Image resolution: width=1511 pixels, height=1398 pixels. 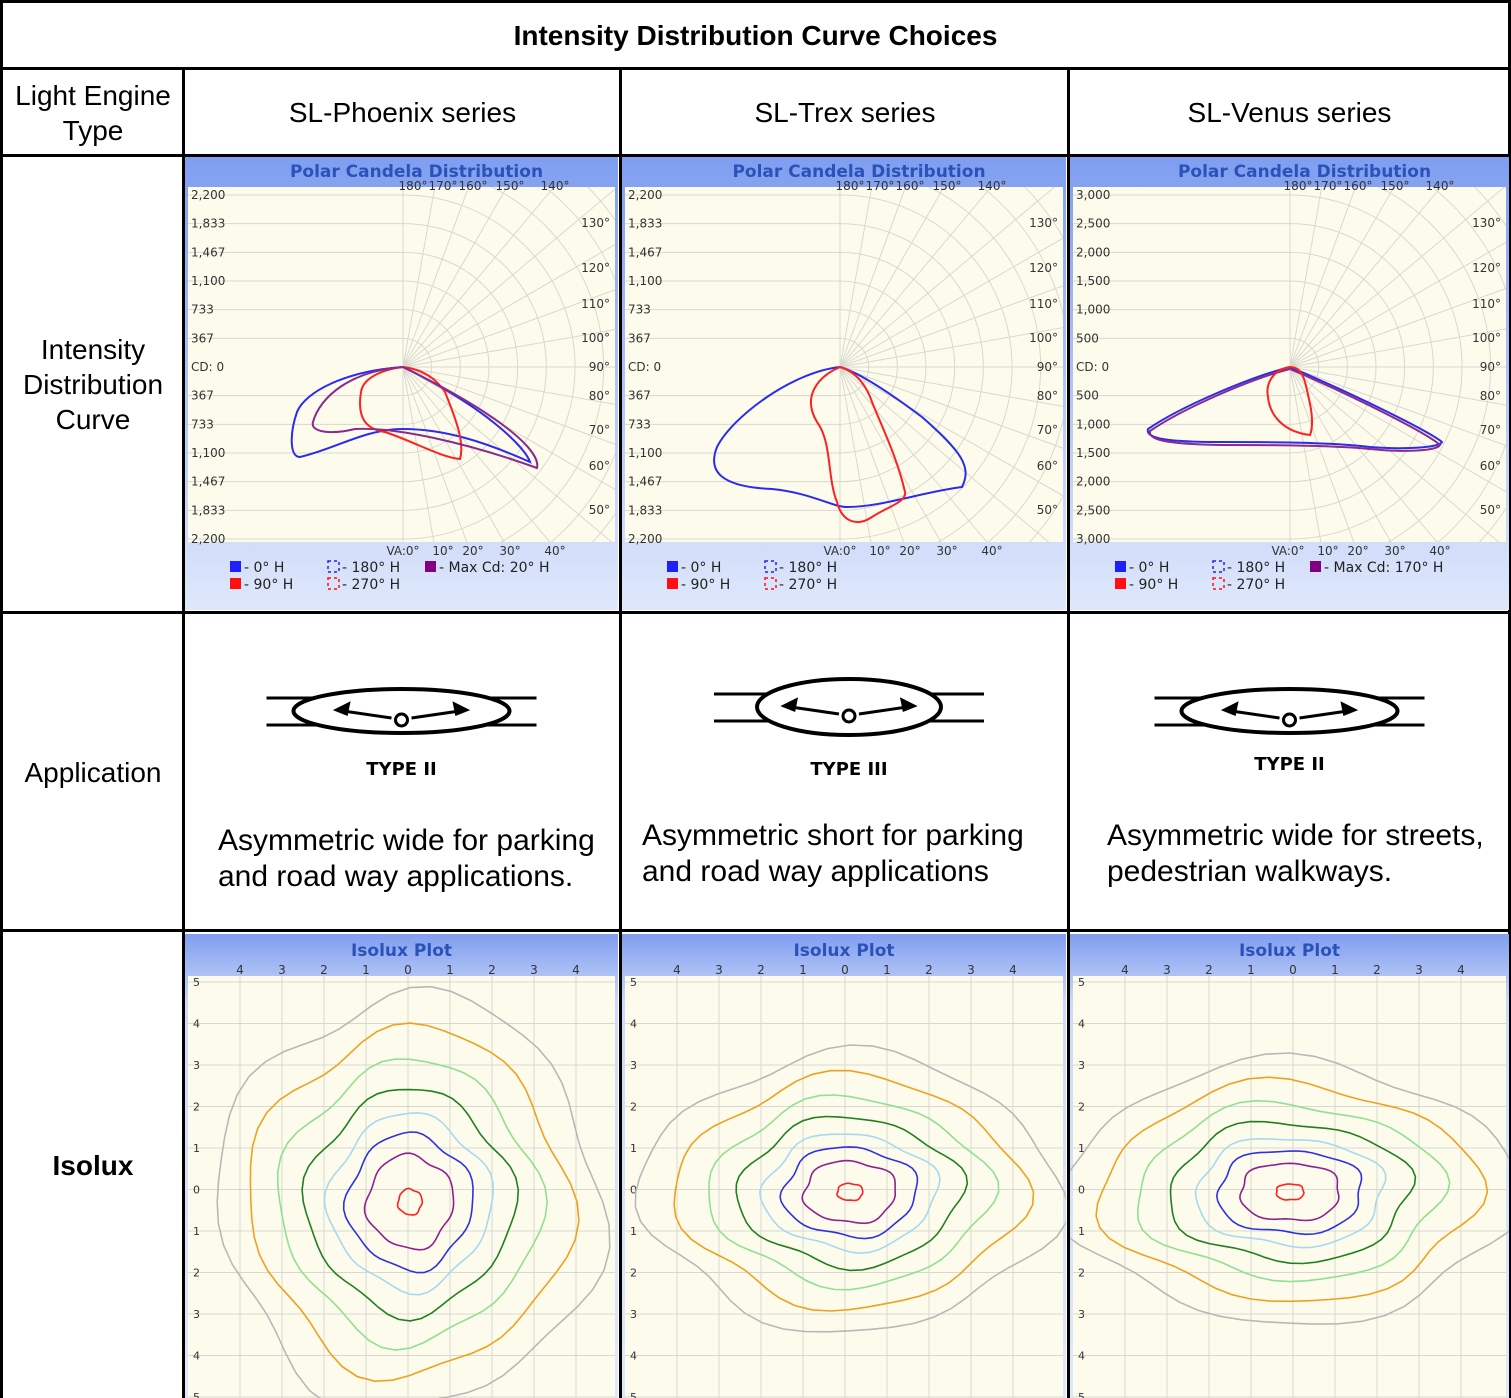 I want to click on grid, so click(x=1289, y=364).